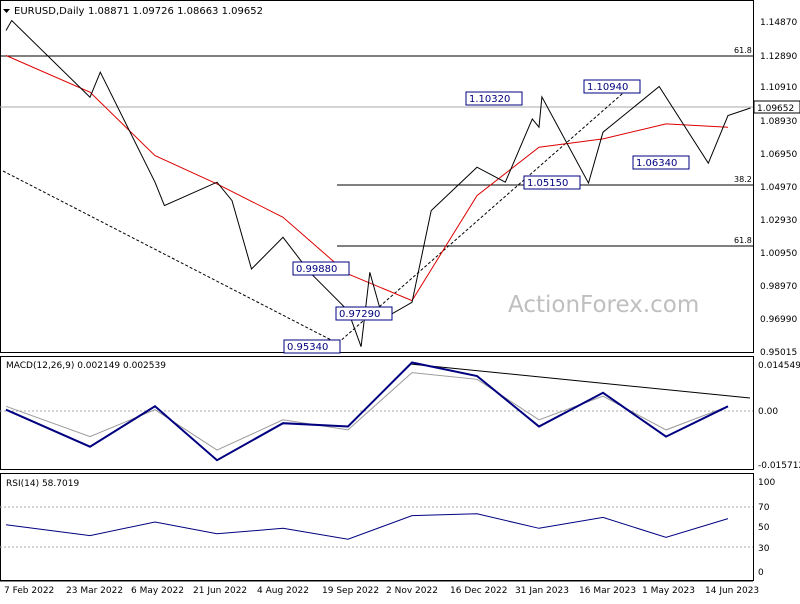 The image size is (800, 604). What do you see at coordinates (656, 163) in the screenshot?
I see `svg-text: 1.06340` at bounding box center [656, 163].